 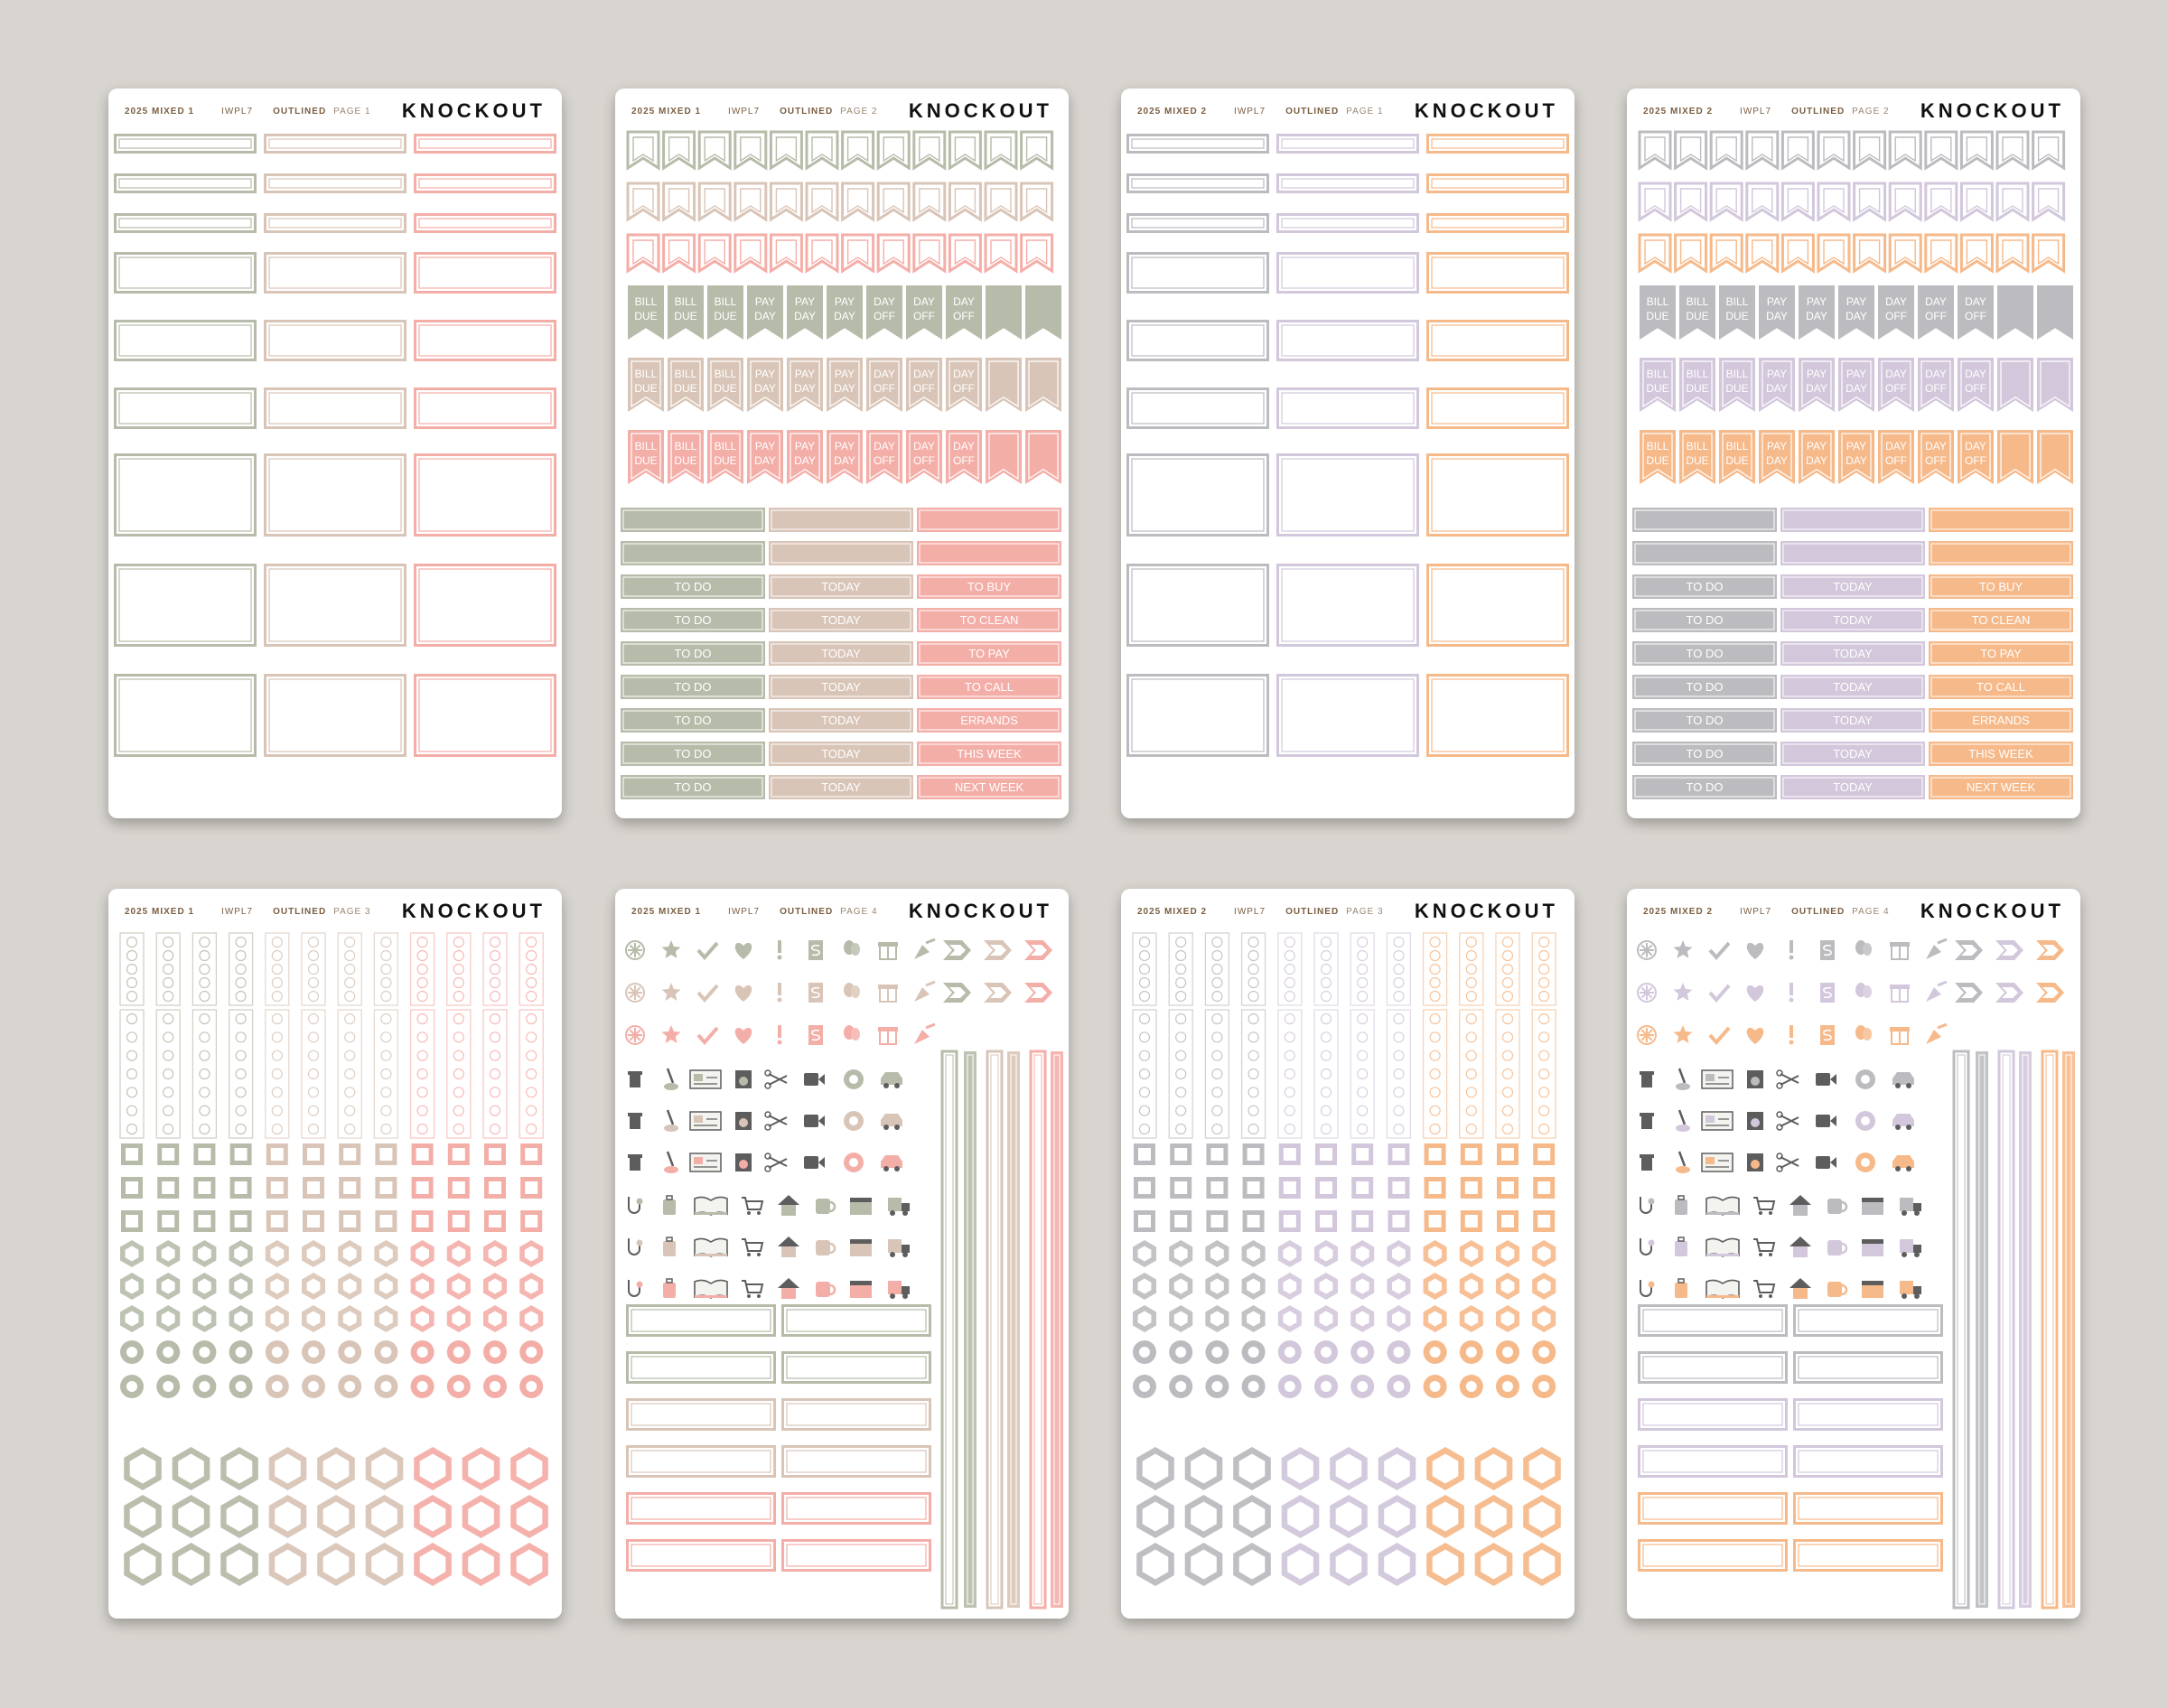 I want to click on house-icon, so click(x=789, y=1247).